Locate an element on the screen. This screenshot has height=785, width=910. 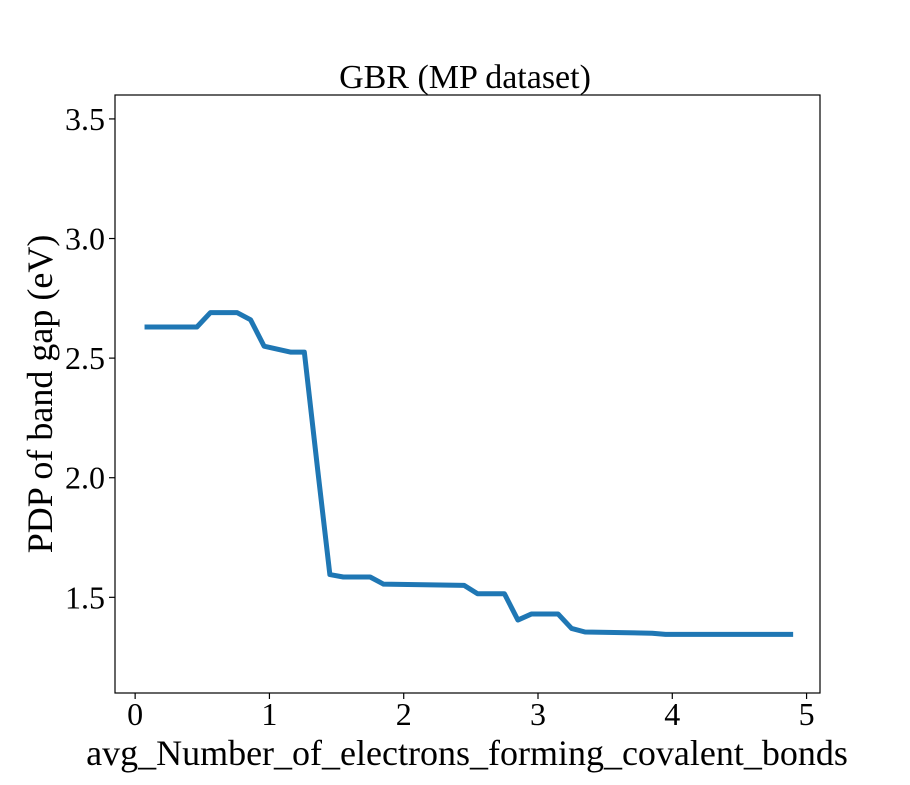
y-tick-label-2: 2.5 is located at coordinates (85, 358).